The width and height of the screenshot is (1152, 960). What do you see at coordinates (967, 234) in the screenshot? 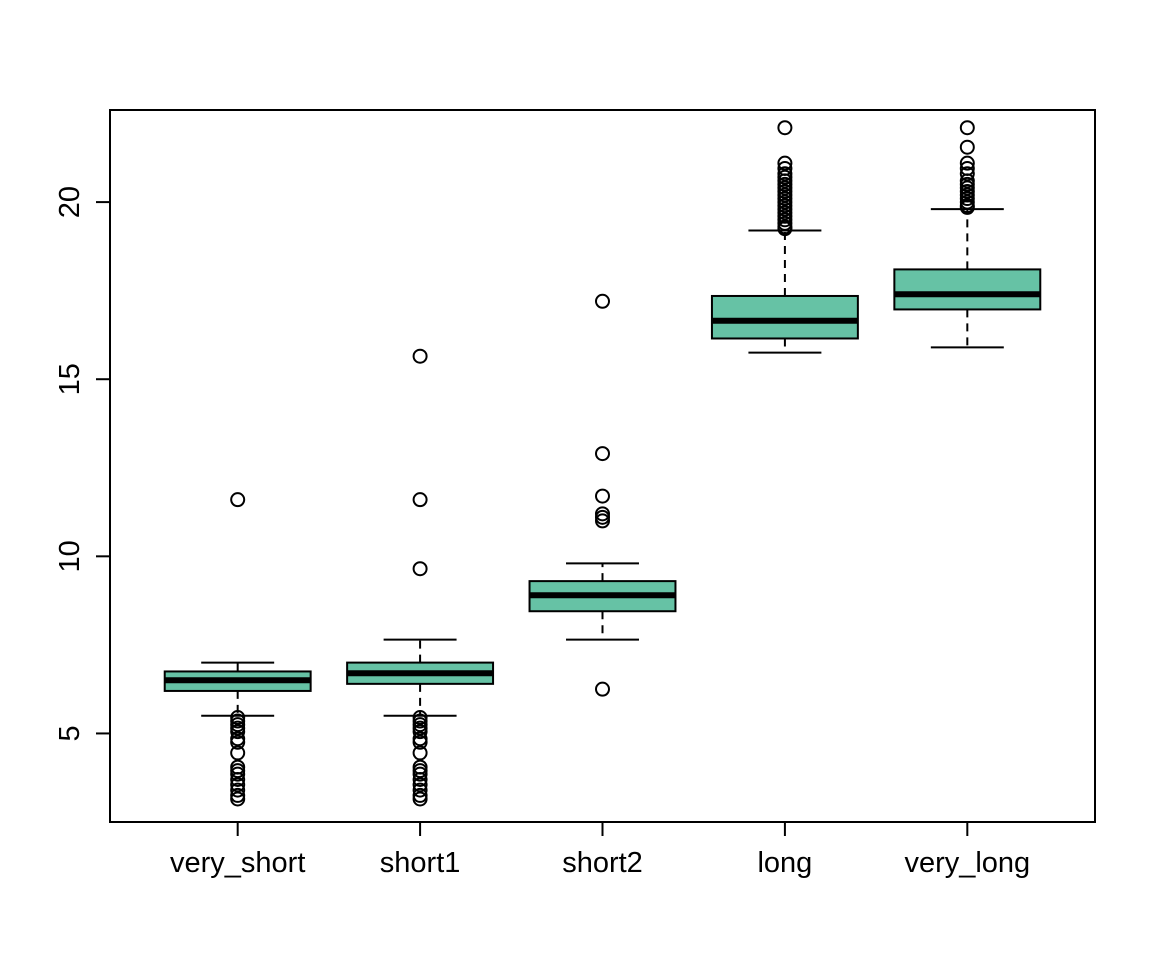
I see `box-very_long` at bounding box center [967, 234].